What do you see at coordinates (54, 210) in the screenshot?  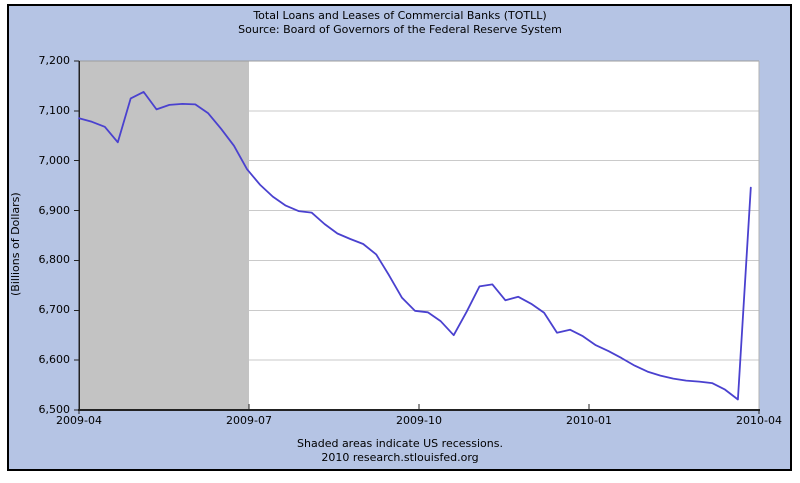 I see `y-axis-tick-label: 6,900` at bounding box center [54, 210].